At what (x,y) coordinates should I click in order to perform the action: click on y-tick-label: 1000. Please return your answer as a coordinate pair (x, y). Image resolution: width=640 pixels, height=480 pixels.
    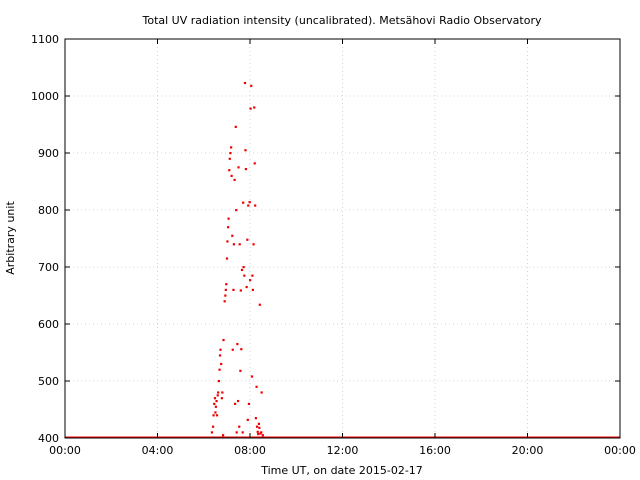
    Looking at the image, I should click on (45, 96).